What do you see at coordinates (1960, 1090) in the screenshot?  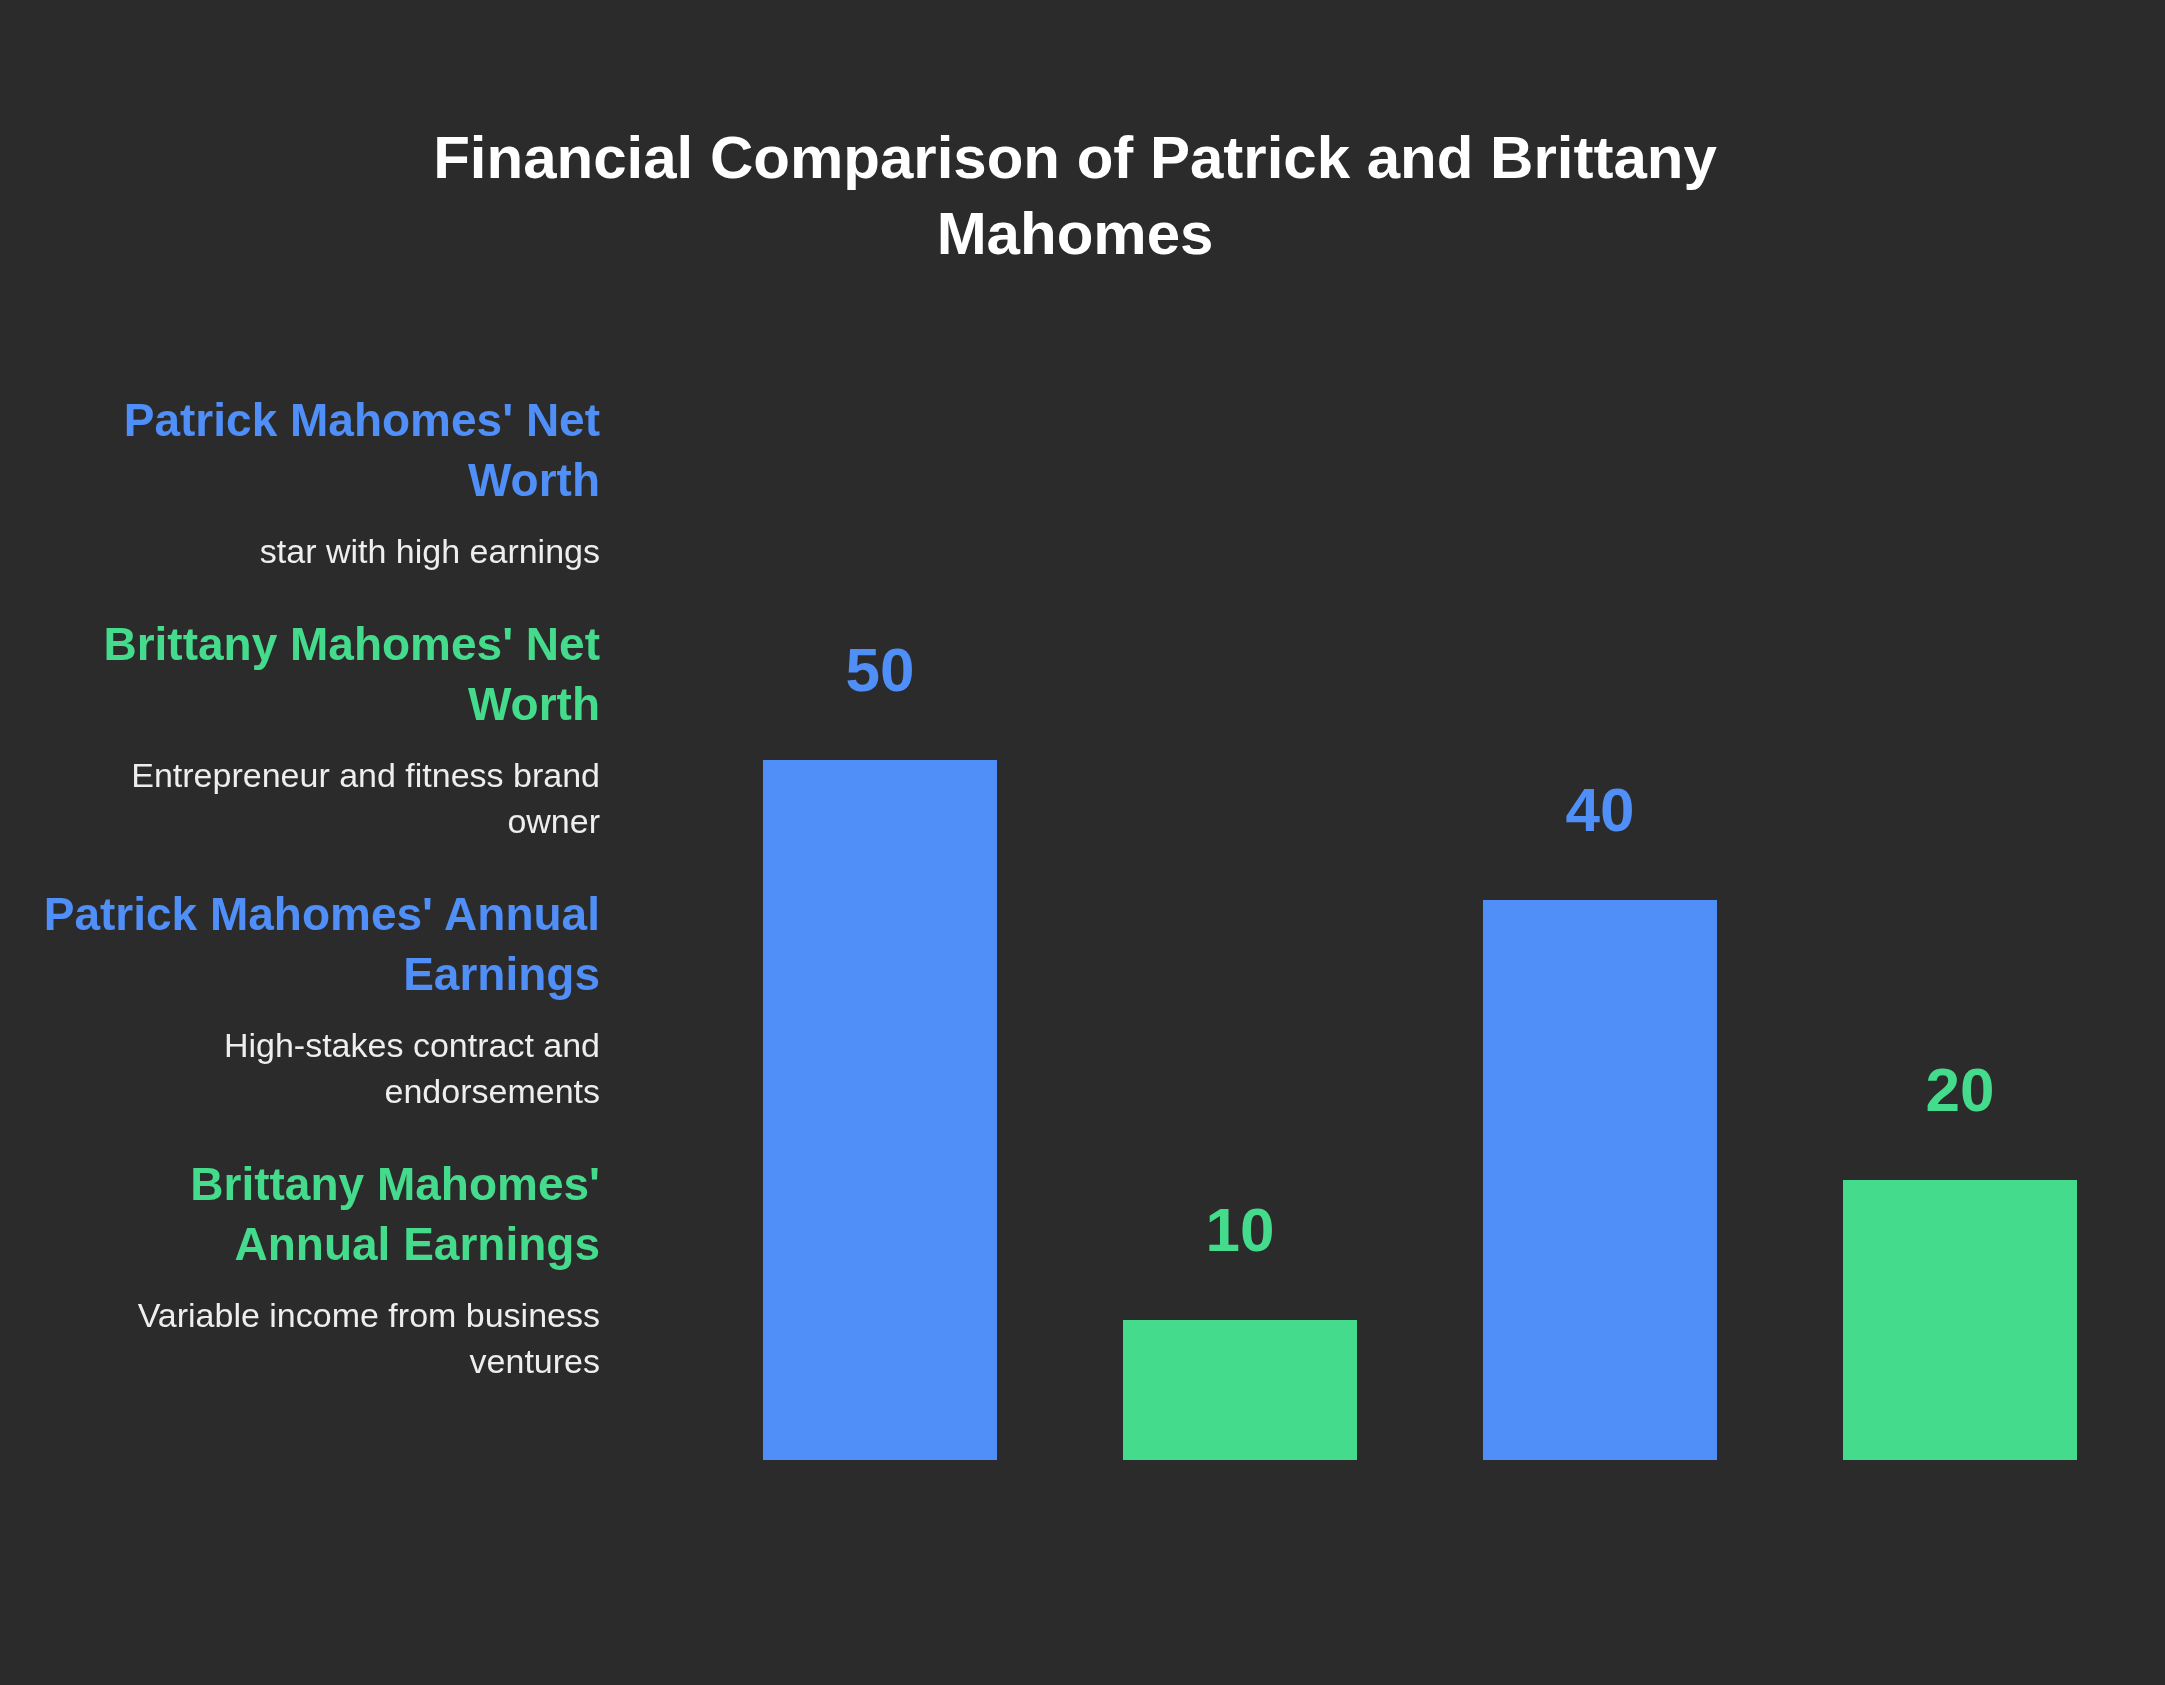 I see `data-label: 20` at bounding box center [1960, 1090].